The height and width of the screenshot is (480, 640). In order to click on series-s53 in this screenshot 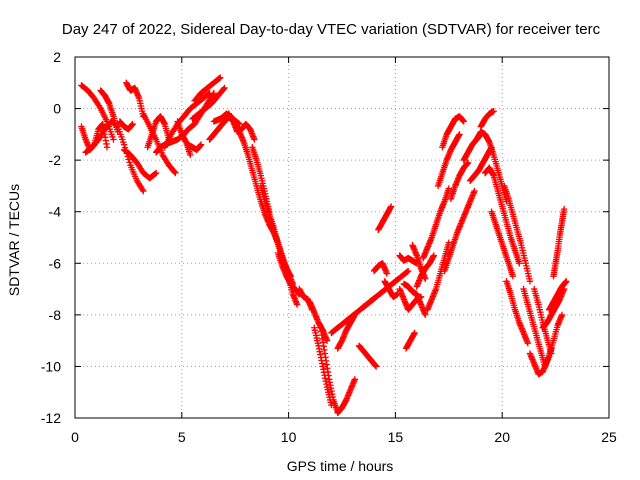, I will do `click(487, 118)`.